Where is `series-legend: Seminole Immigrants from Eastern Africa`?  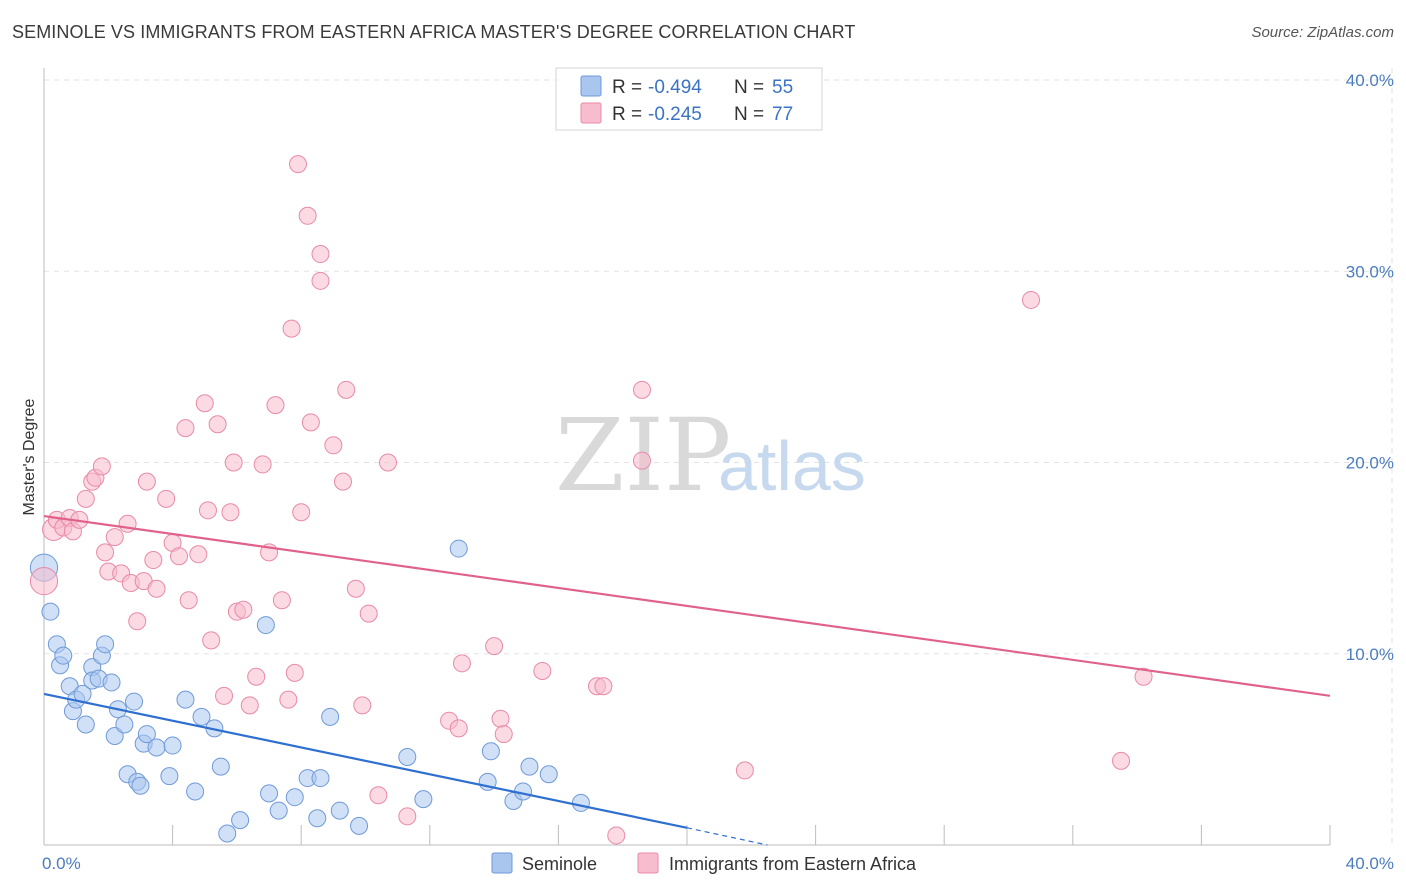 series-legend: Seminole Immigrants from Eastern Africa is located at coordinates (704, 863).